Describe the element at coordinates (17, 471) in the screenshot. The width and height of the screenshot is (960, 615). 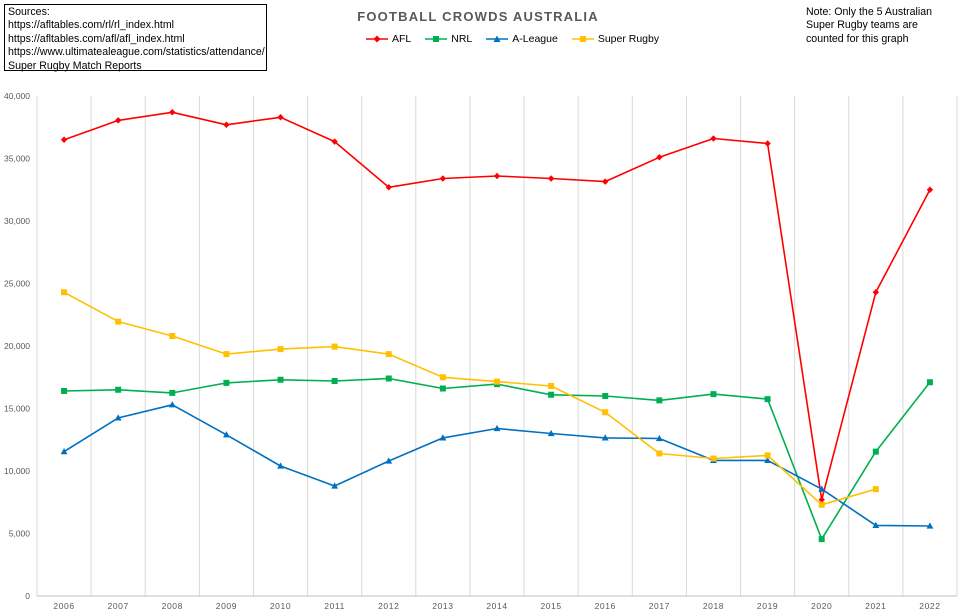
I see `y-tick-label: 10,000` at that location.